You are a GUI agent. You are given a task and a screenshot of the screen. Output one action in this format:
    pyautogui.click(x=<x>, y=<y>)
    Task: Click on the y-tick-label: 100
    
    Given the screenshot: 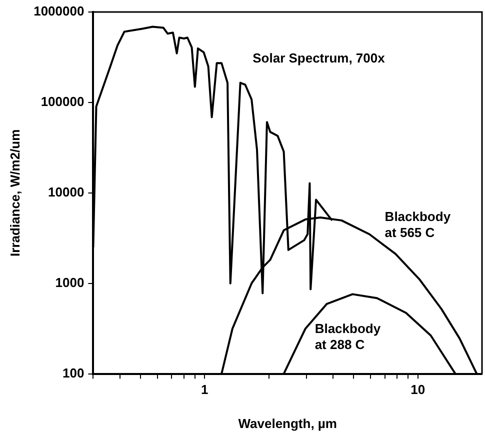 What is the action you would take?
    pyautogui.click(x=73, y=372)
    